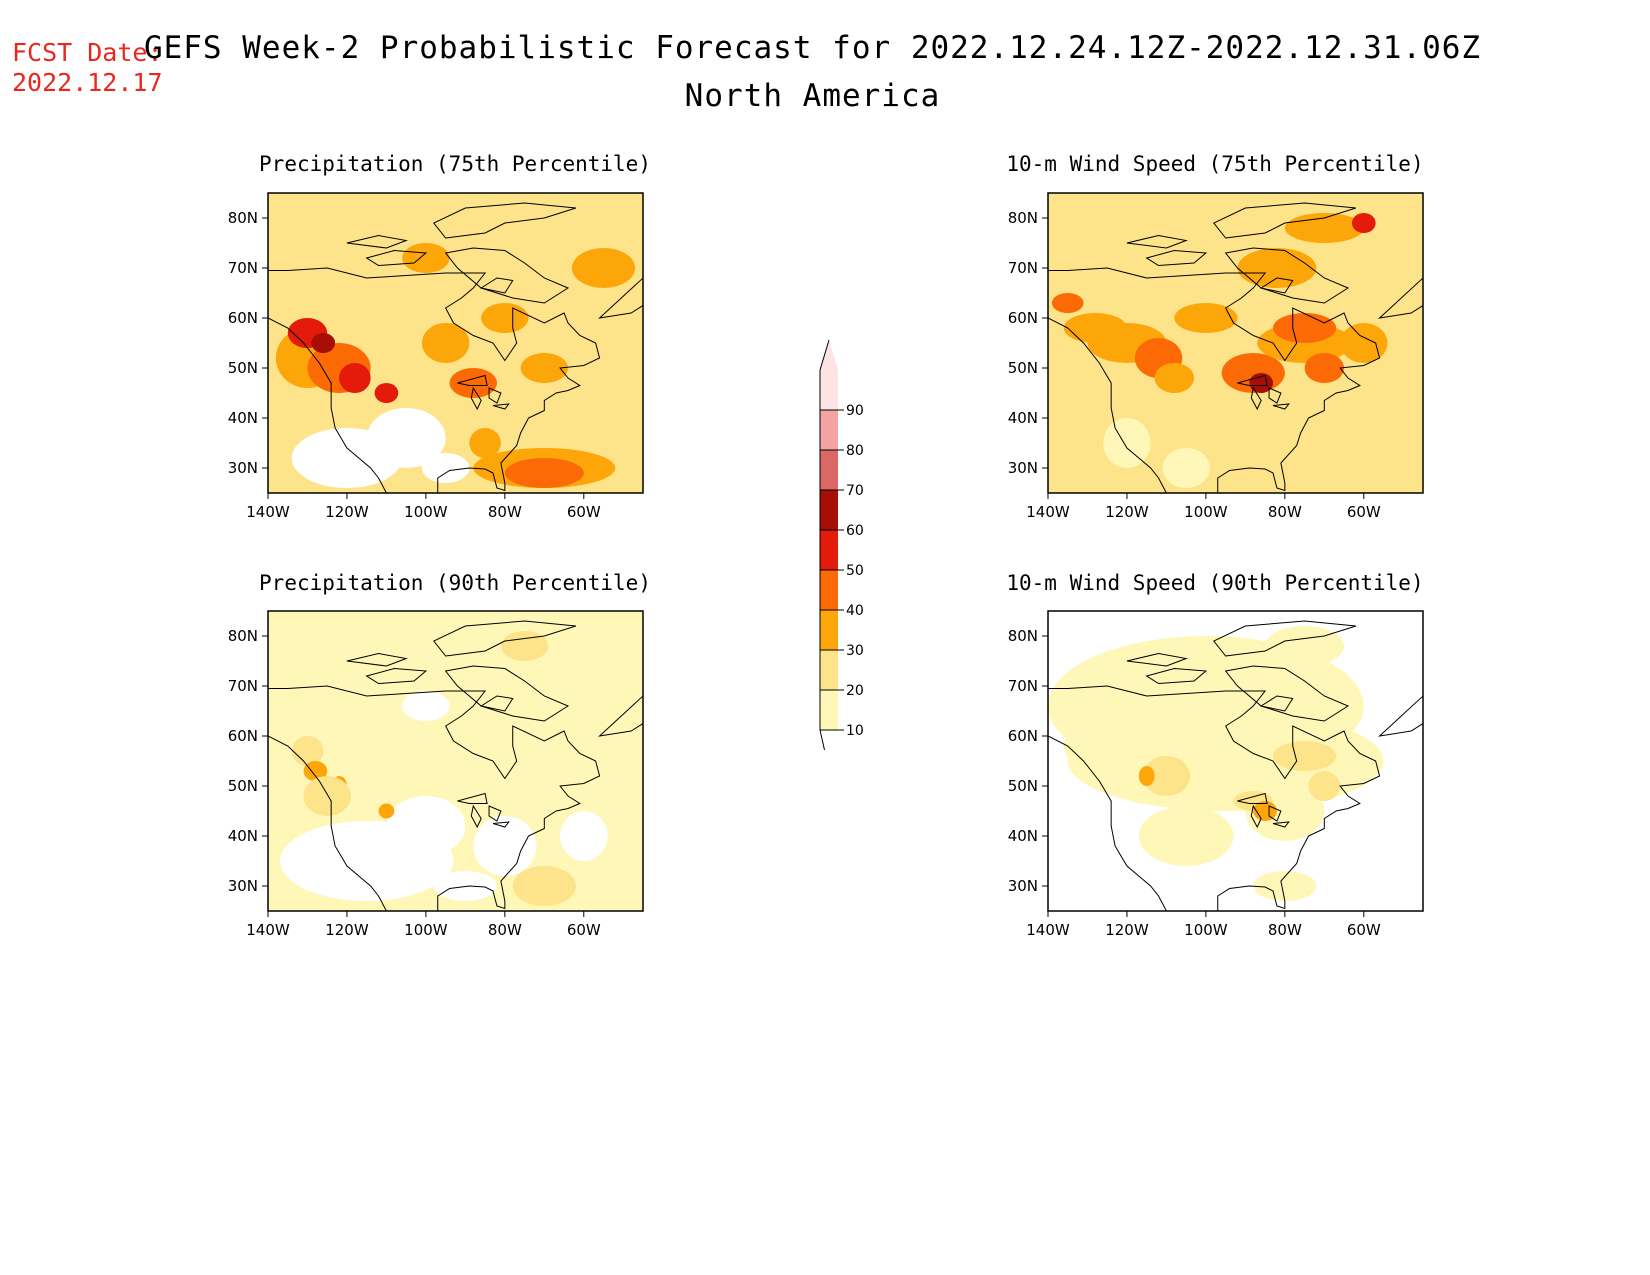 This screenshot has height=1275, width=1650. I want to click on colorbar-edge, so click(824, 355).